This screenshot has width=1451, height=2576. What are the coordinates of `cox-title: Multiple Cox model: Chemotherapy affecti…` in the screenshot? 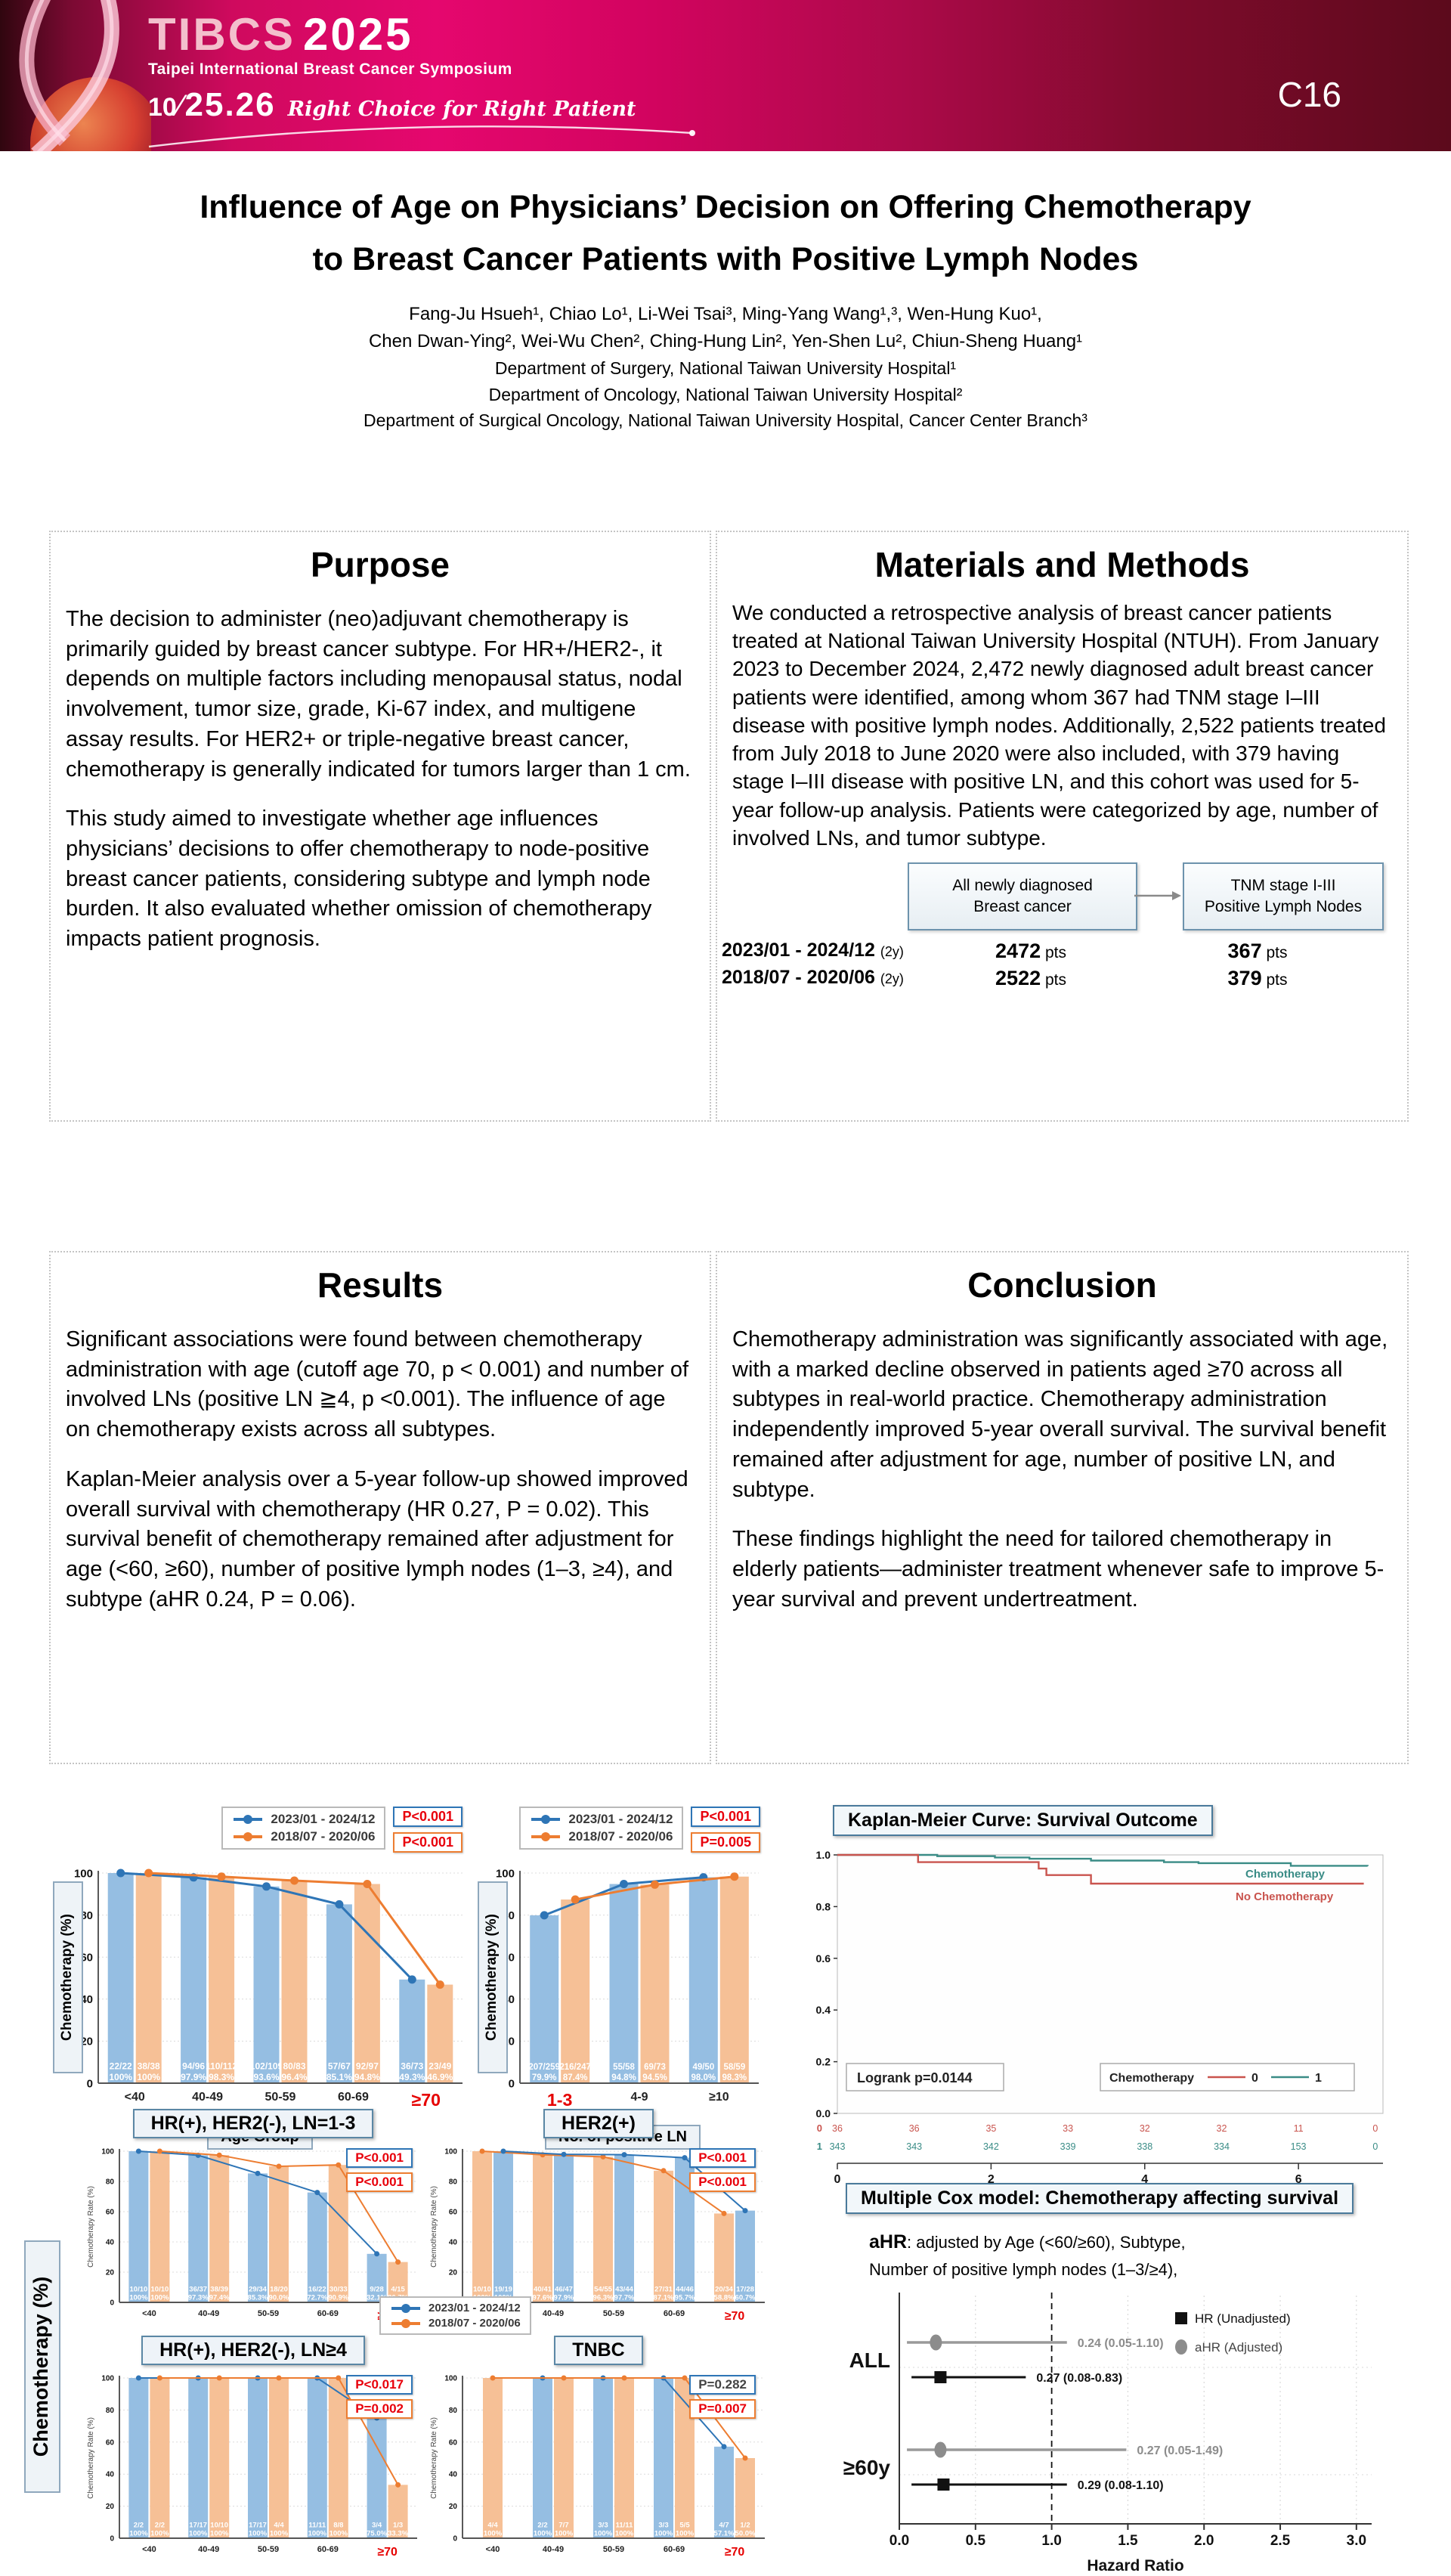 It's located at (1099, 2198).